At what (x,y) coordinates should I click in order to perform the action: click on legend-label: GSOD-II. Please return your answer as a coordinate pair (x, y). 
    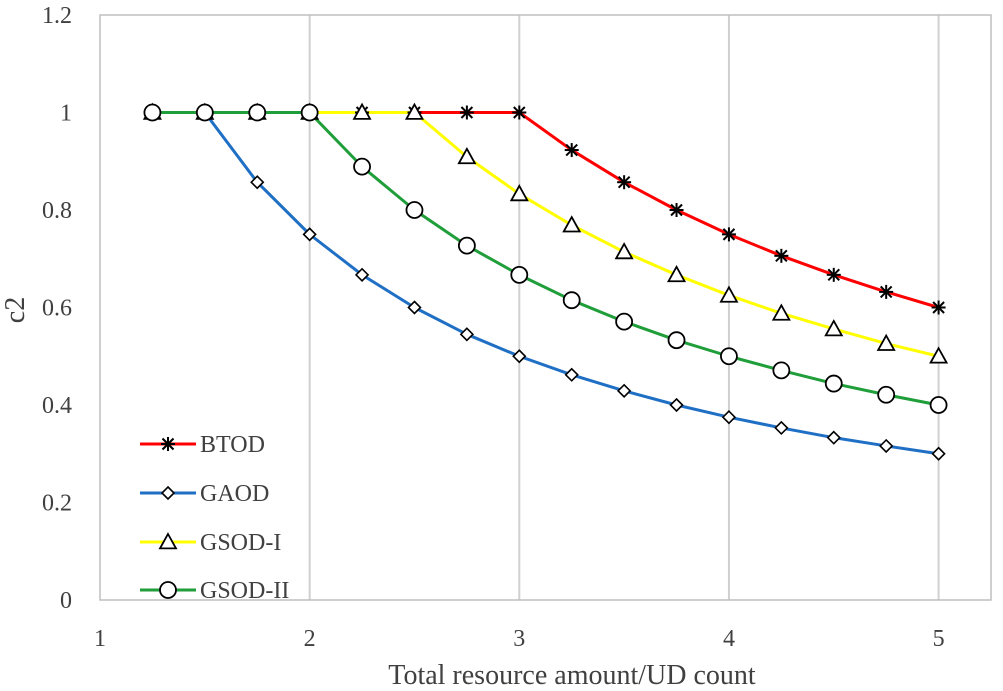
    Looking at the image, I should click on (244, 591).